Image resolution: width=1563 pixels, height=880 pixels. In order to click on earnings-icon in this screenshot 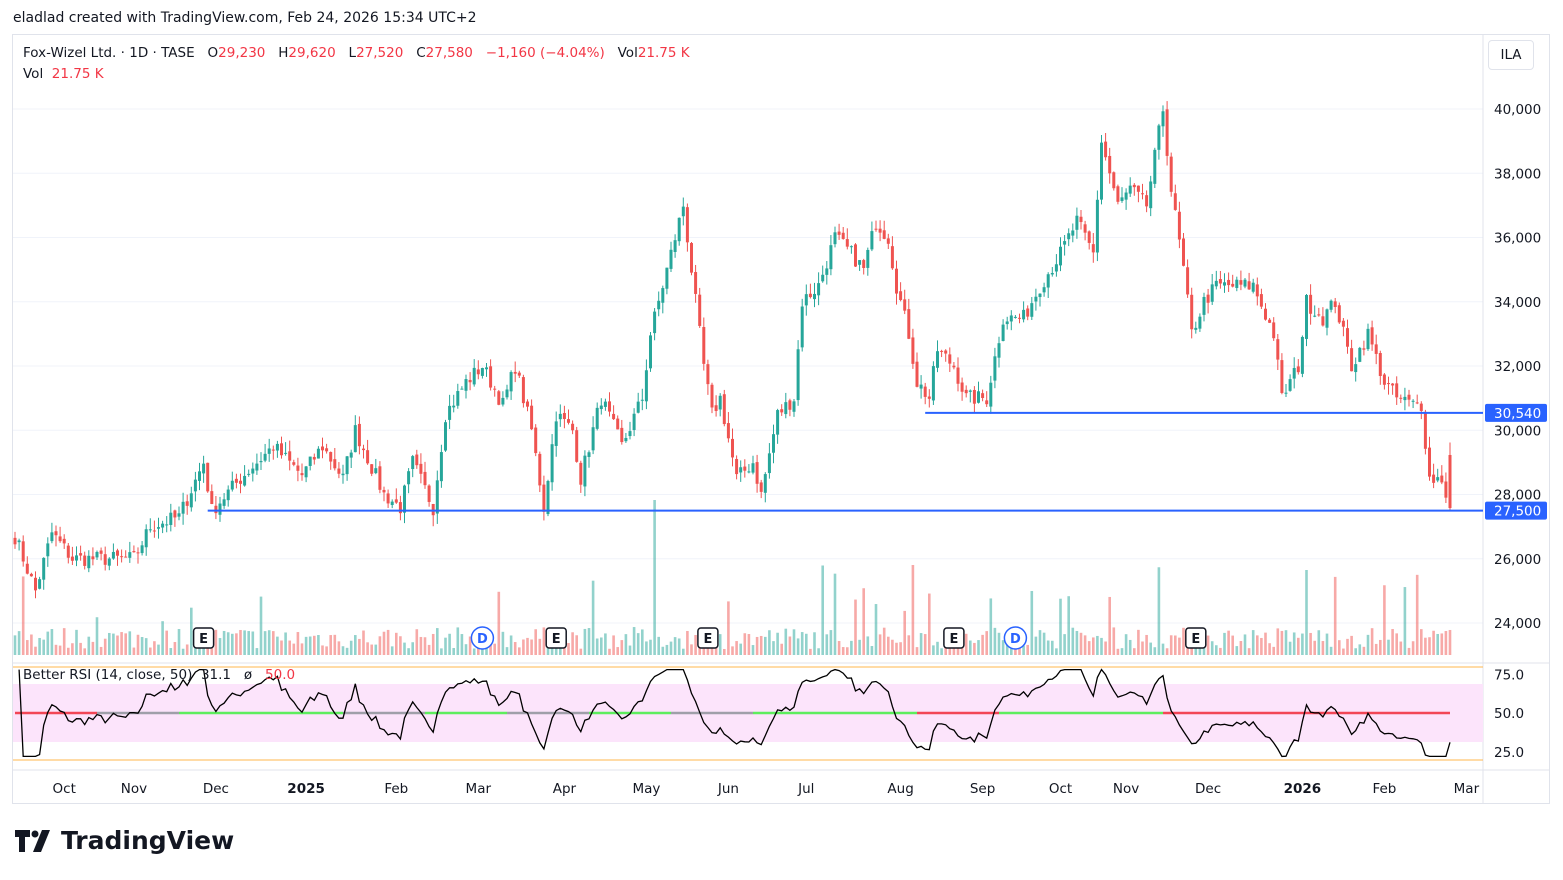, I will do `click(556, 638)`.